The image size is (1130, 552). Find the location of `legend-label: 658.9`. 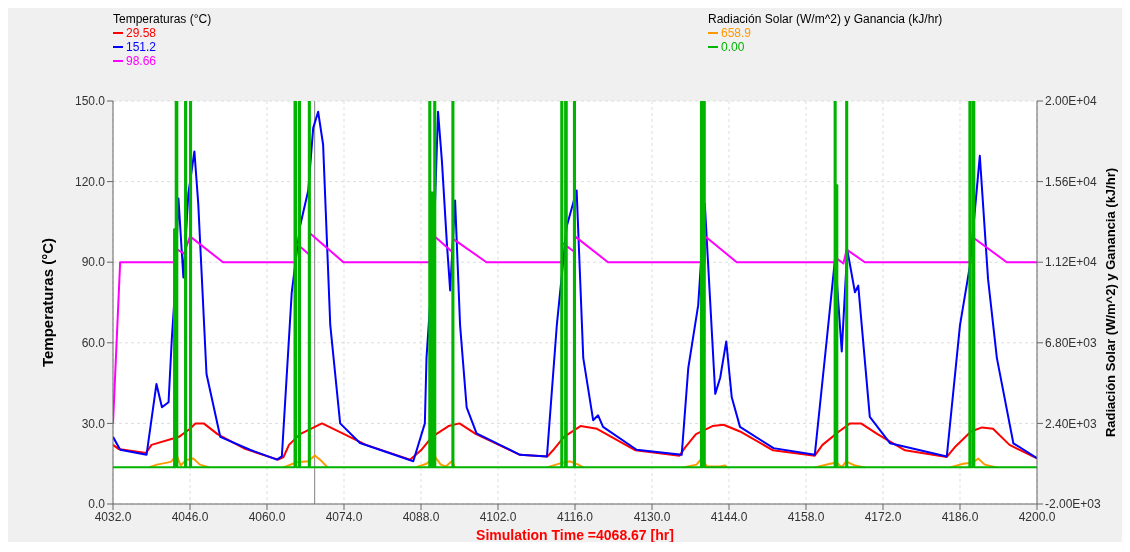

legend-label: 658.9 is located at coordinates (736, 33).